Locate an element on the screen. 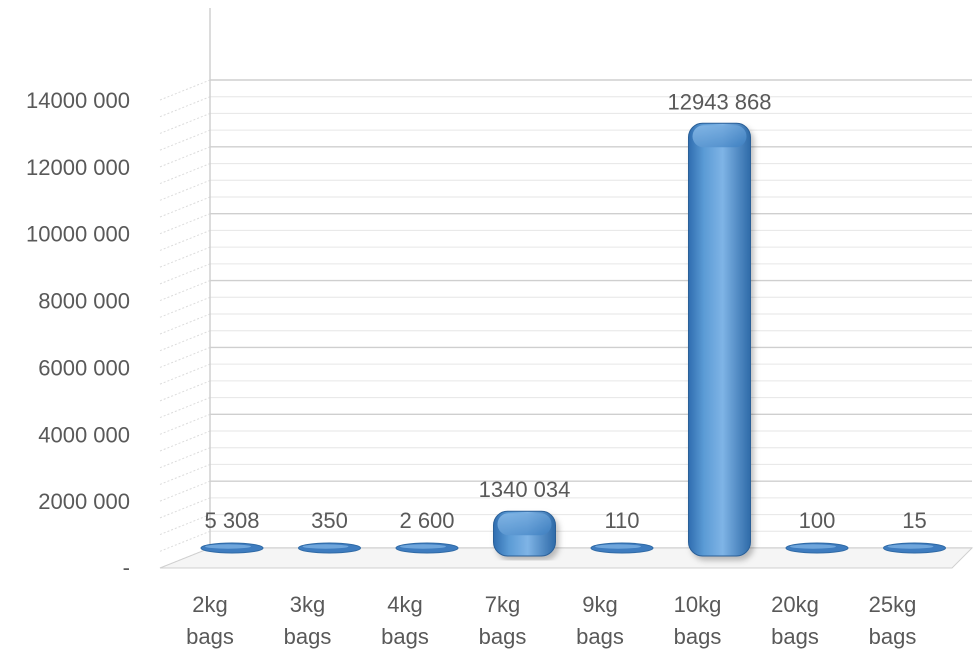 Image resolution: width=980 pixels, height=656 pixels. data-label: 350 is located at coordinates (329, 520).